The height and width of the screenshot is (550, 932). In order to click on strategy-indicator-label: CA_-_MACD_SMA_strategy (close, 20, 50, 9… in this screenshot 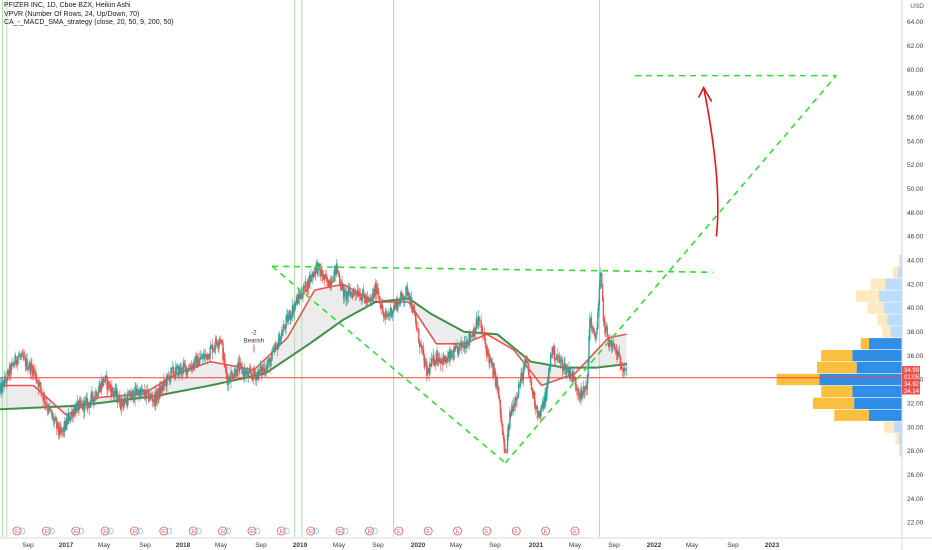, I will do `click(89, 22)`.